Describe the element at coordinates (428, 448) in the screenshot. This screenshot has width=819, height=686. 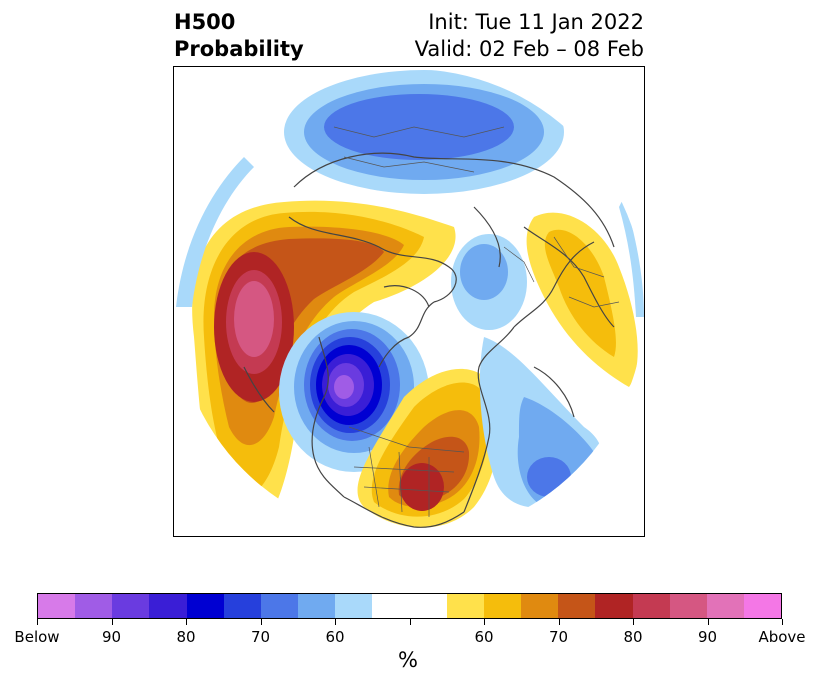
I see `eastern-us-positive-anomaly` at that location.